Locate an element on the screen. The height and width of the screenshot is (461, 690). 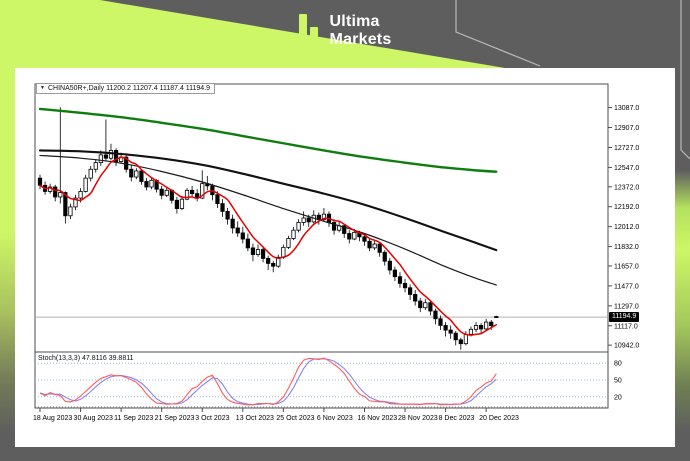
stochastic-series is located at coordinates (268, 381).